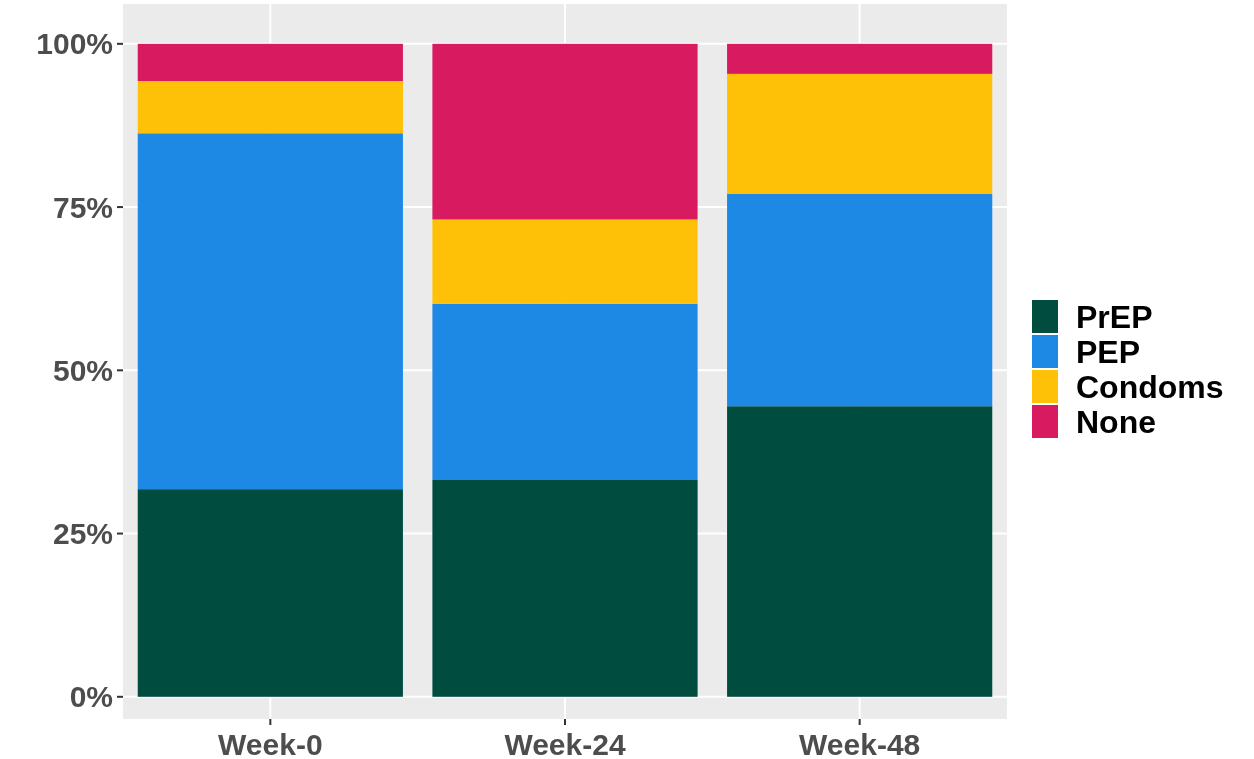 The image size is (1254, 759). Describe the element at coordinates (82, 534) in the screenshot. I see `y-tick-label: 25%` at that location.